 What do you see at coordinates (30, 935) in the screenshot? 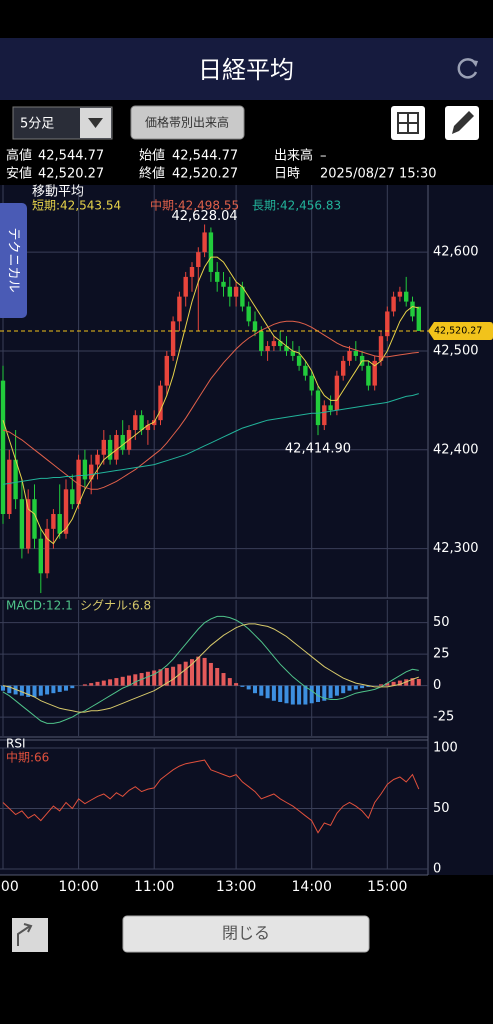
I see `back-icon` at bounding box center [30, 935].